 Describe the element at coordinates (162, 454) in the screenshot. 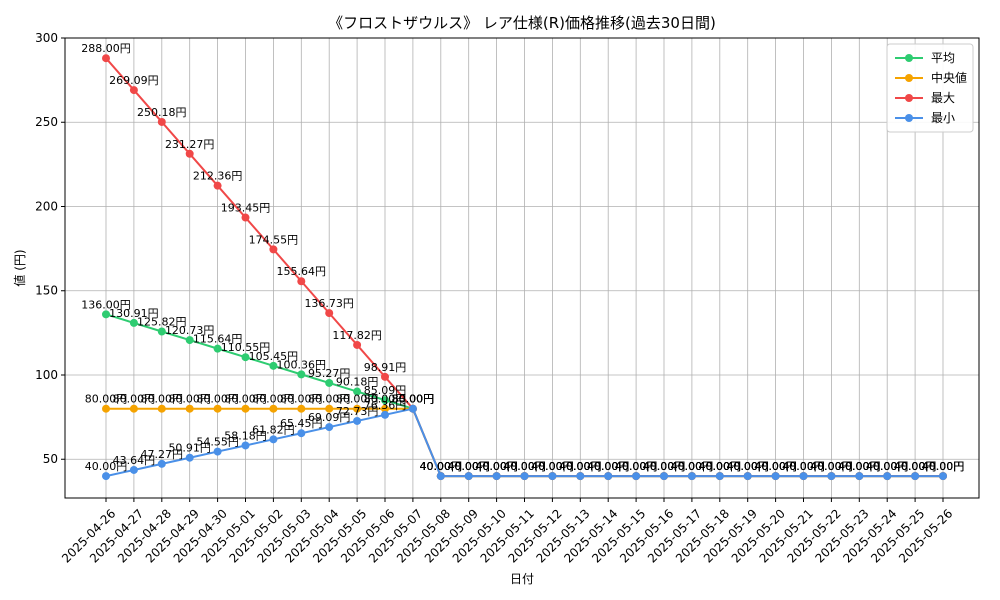

I see `data-label: 47.27円` at that location.